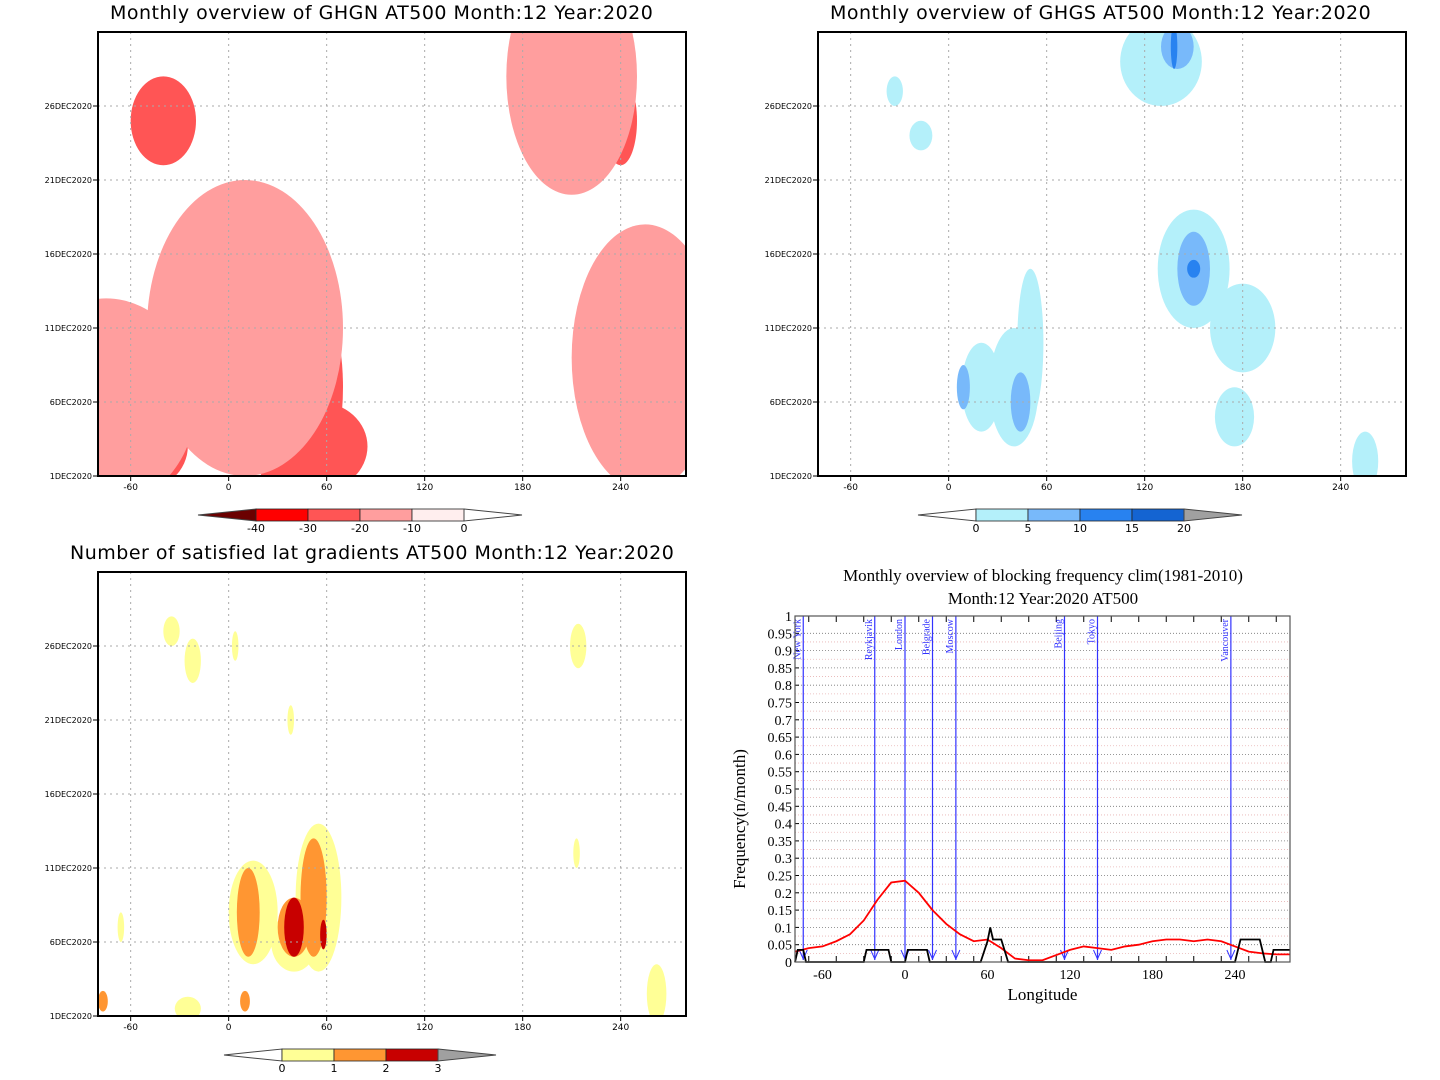  What do you see at coordinates (780, 877) in the screenshot?
I see `y-tick-label: 0.25` at bounding box center [780, 877].